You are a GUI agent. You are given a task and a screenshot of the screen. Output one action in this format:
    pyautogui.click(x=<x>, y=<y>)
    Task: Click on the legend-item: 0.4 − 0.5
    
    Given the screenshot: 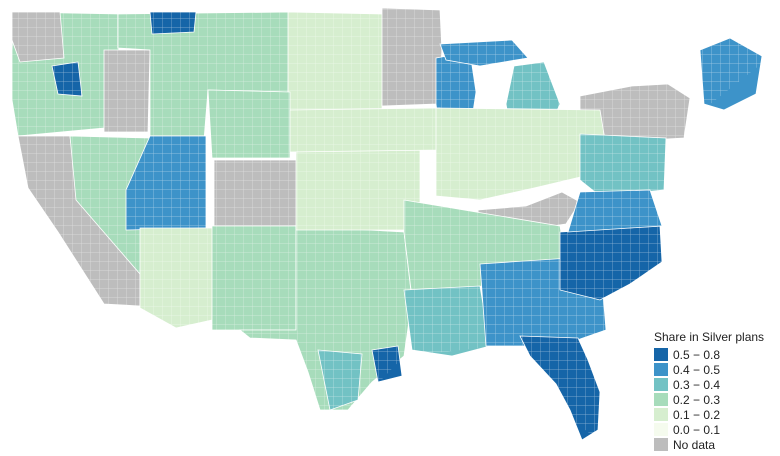 What is the action you would take?
    pyautogui.click(x=715, y=369)
    